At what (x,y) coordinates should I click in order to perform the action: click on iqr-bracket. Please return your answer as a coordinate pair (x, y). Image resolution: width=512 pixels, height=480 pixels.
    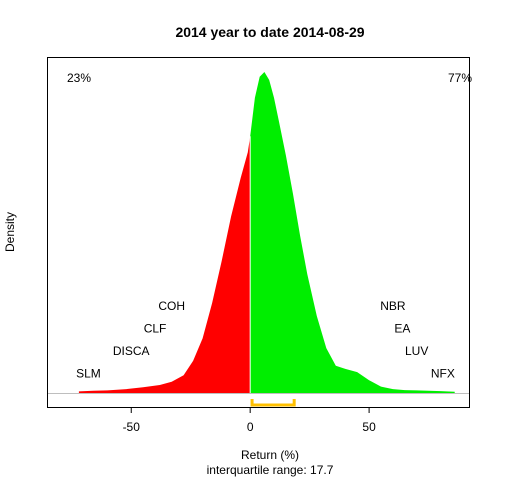
    Looking at the image, I should click on (273, 403).